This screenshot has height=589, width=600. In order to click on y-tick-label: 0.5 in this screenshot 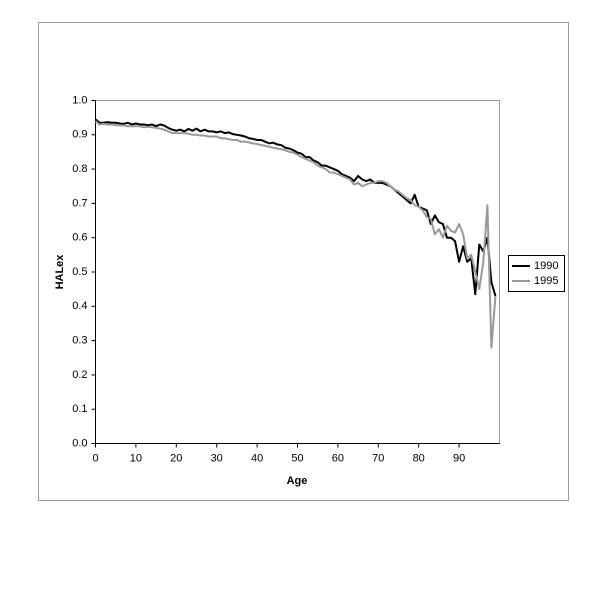, I will do `click(79, 272)`.